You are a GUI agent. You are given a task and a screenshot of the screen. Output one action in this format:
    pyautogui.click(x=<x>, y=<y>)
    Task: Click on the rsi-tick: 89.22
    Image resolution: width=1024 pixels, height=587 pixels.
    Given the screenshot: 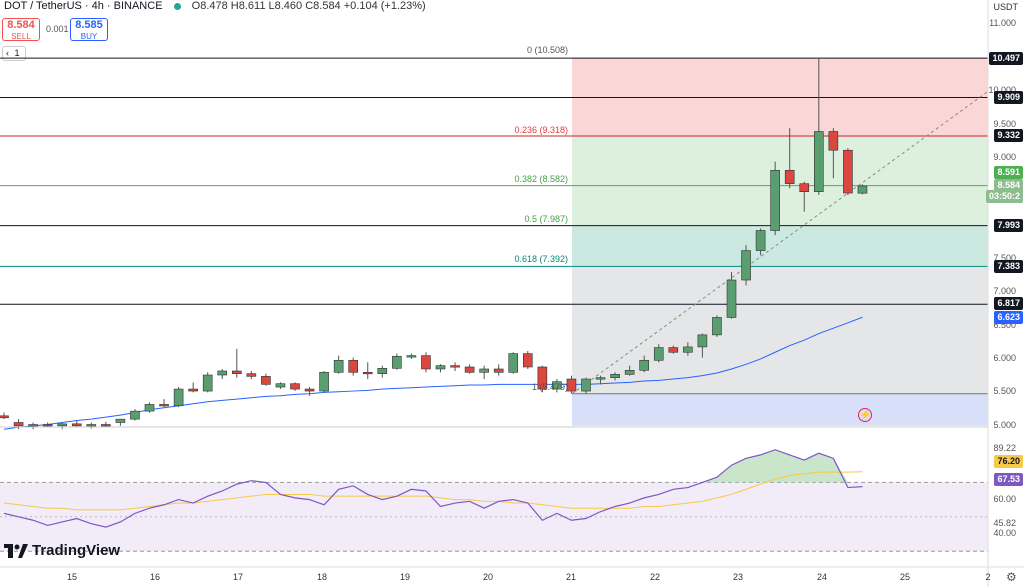 What is the action you would take?
    pyautogui.click(x=1004, y=448)
    